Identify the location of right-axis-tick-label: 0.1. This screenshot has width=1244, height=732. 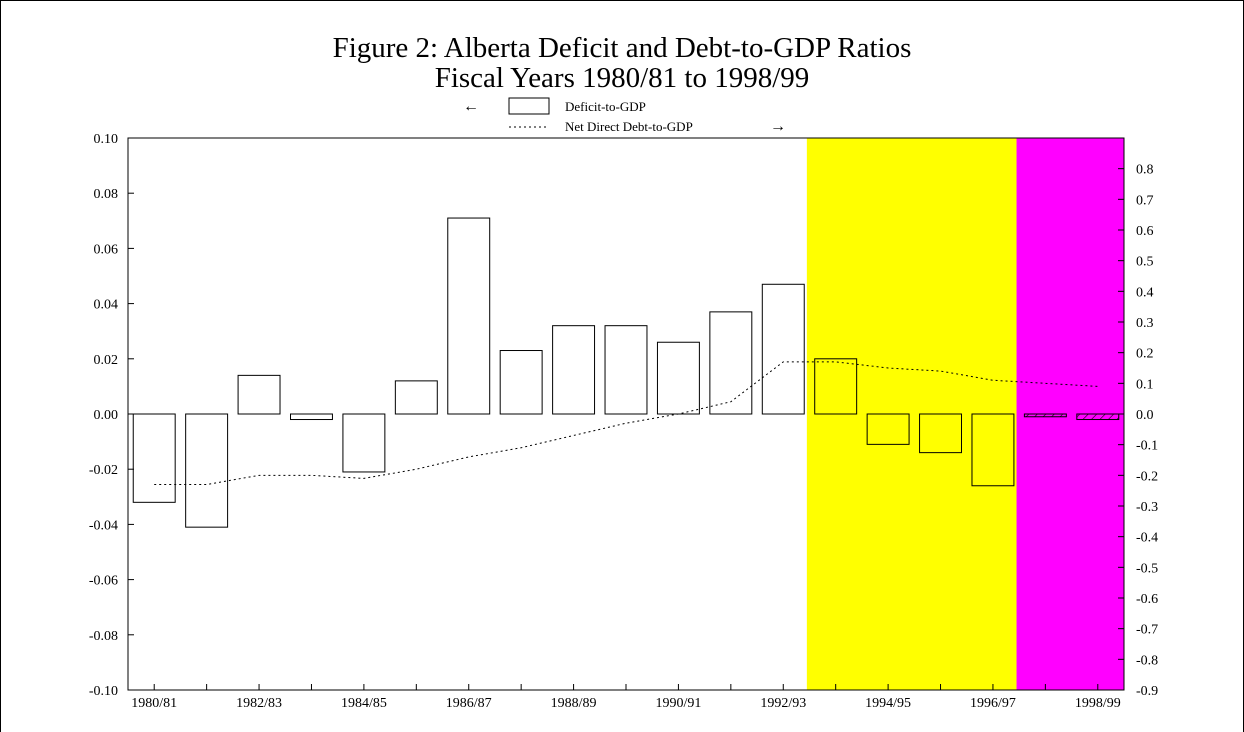
(1145, 384).